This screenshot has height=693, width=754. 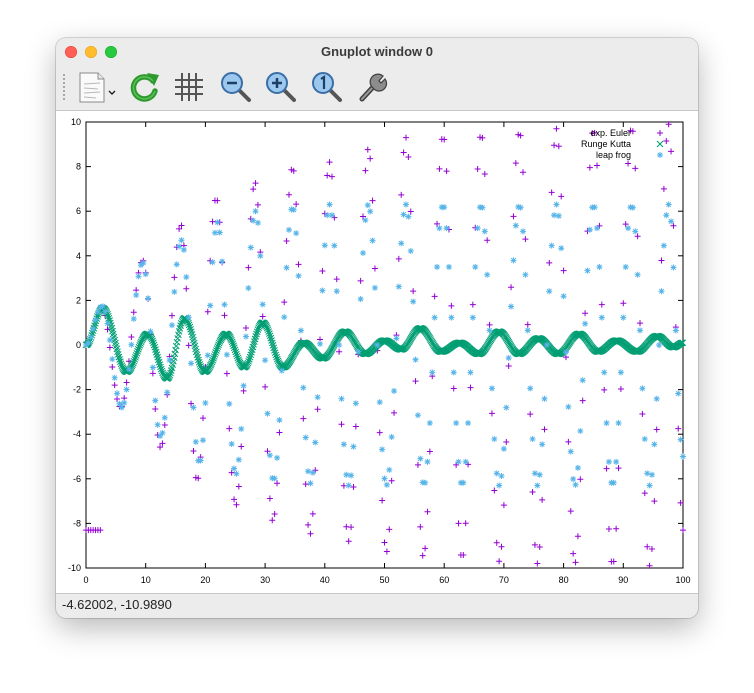 I want to click on replot-button, so click(x=144, y=87).